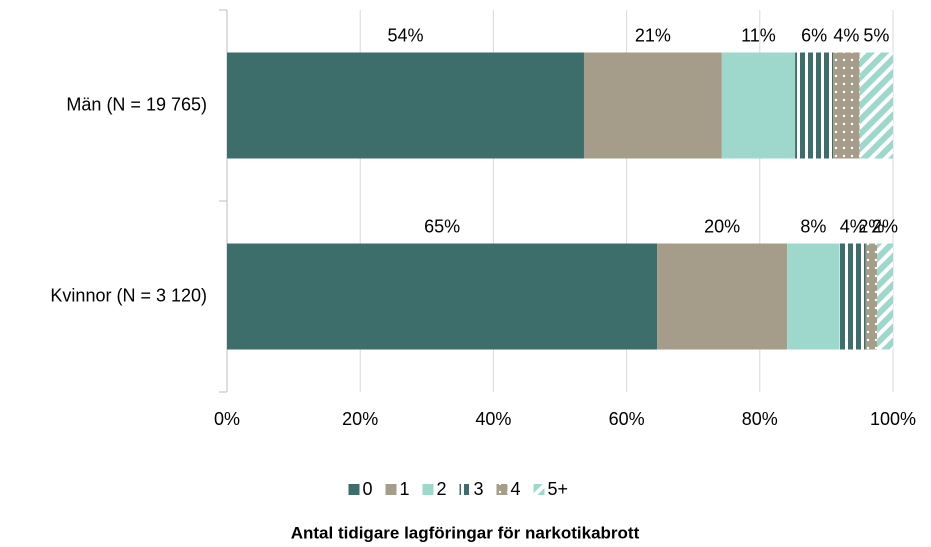 This screenshot has width=931, height=547. Describe the element at coordinates (758, 35) in the screenshot. I see `data-label: 11%` at that location.